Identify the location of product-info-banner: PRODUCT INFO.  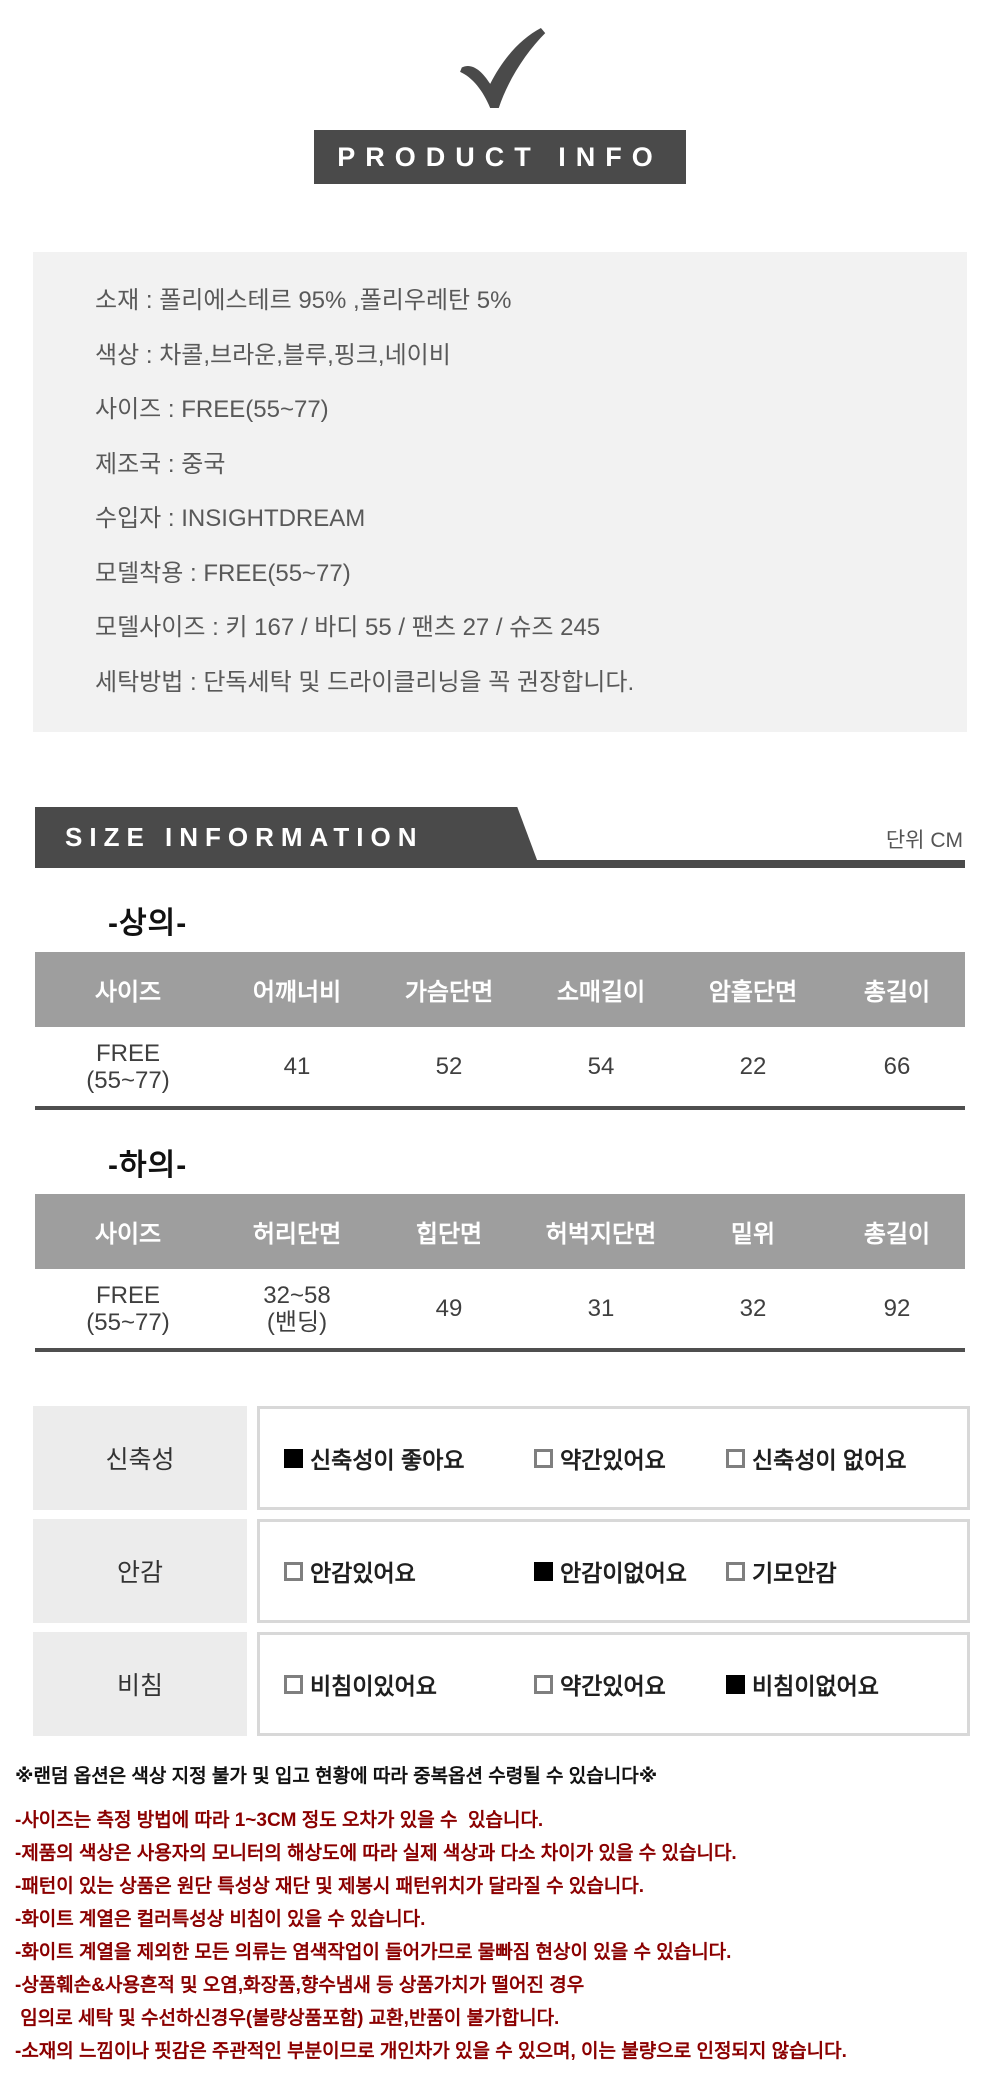
(500, 157).